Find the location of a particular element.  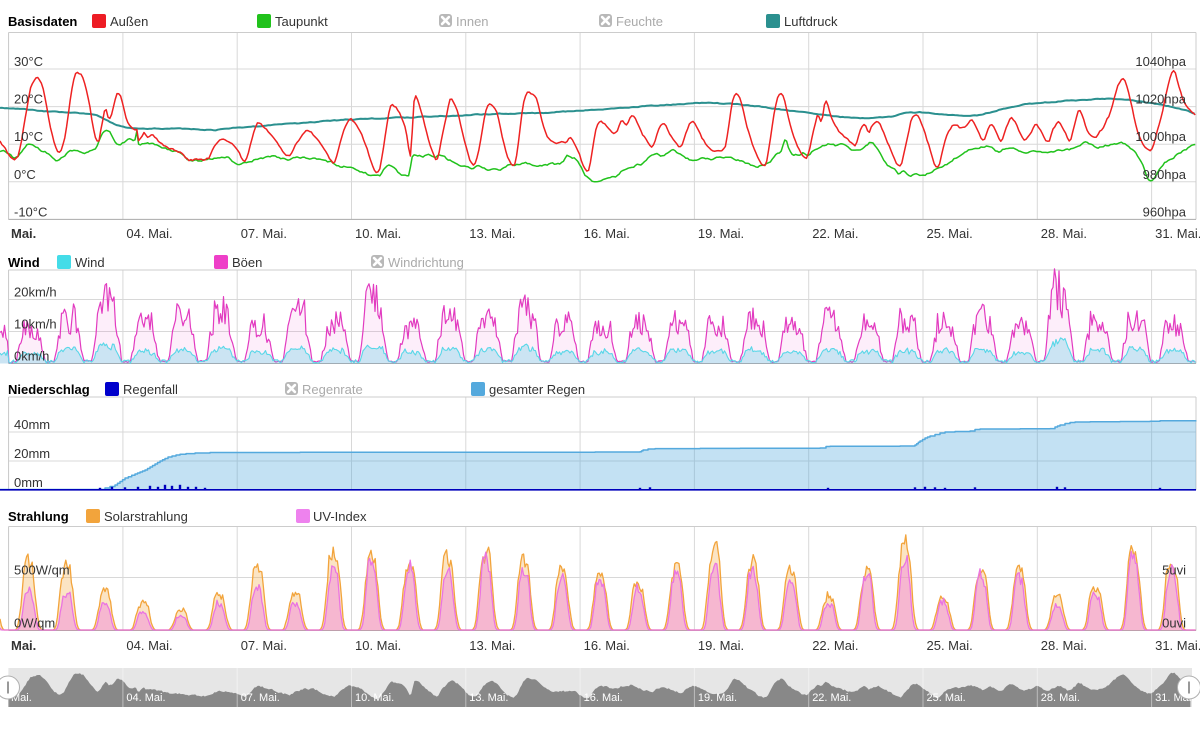

svg-text: 1040hpa is located at coordinates (1160, 61).